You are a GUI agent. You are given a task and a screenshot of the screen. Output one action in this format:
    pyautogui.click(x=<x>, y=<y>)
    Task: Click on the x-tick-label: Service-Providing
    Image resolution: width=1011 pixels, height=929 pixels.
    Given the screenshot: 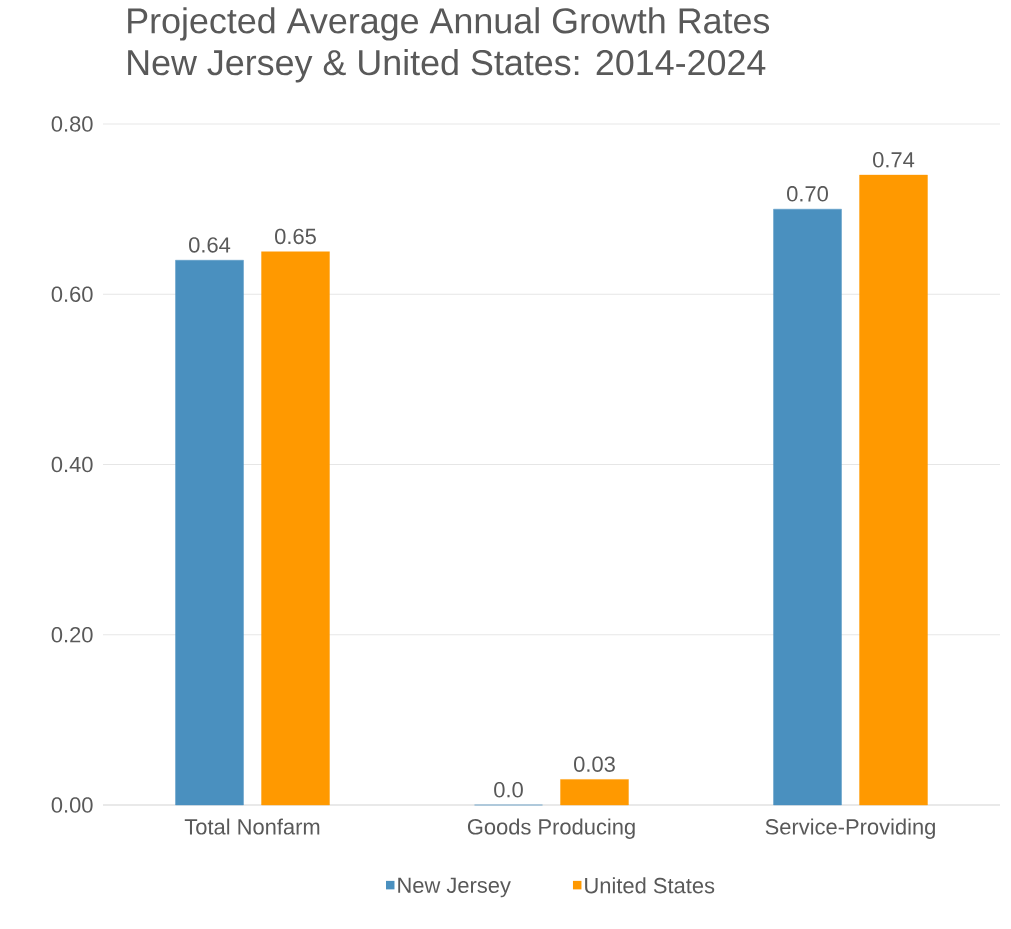 What is the action you would take?
    pyautogui.click(x=850, y=828)
    